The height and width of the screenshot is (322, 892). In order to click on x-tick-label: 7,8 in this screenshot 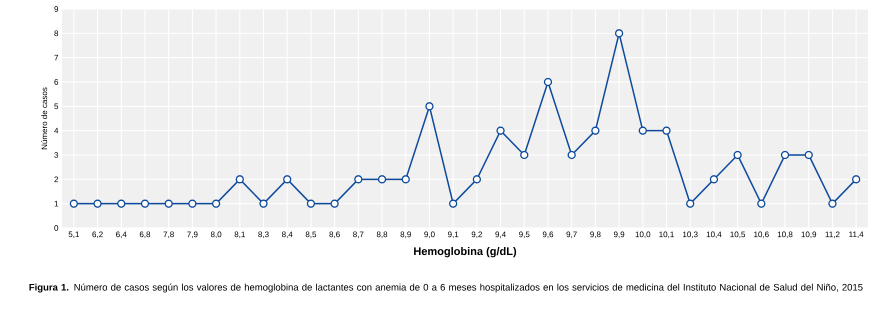, I will do `click(169, 235)`.